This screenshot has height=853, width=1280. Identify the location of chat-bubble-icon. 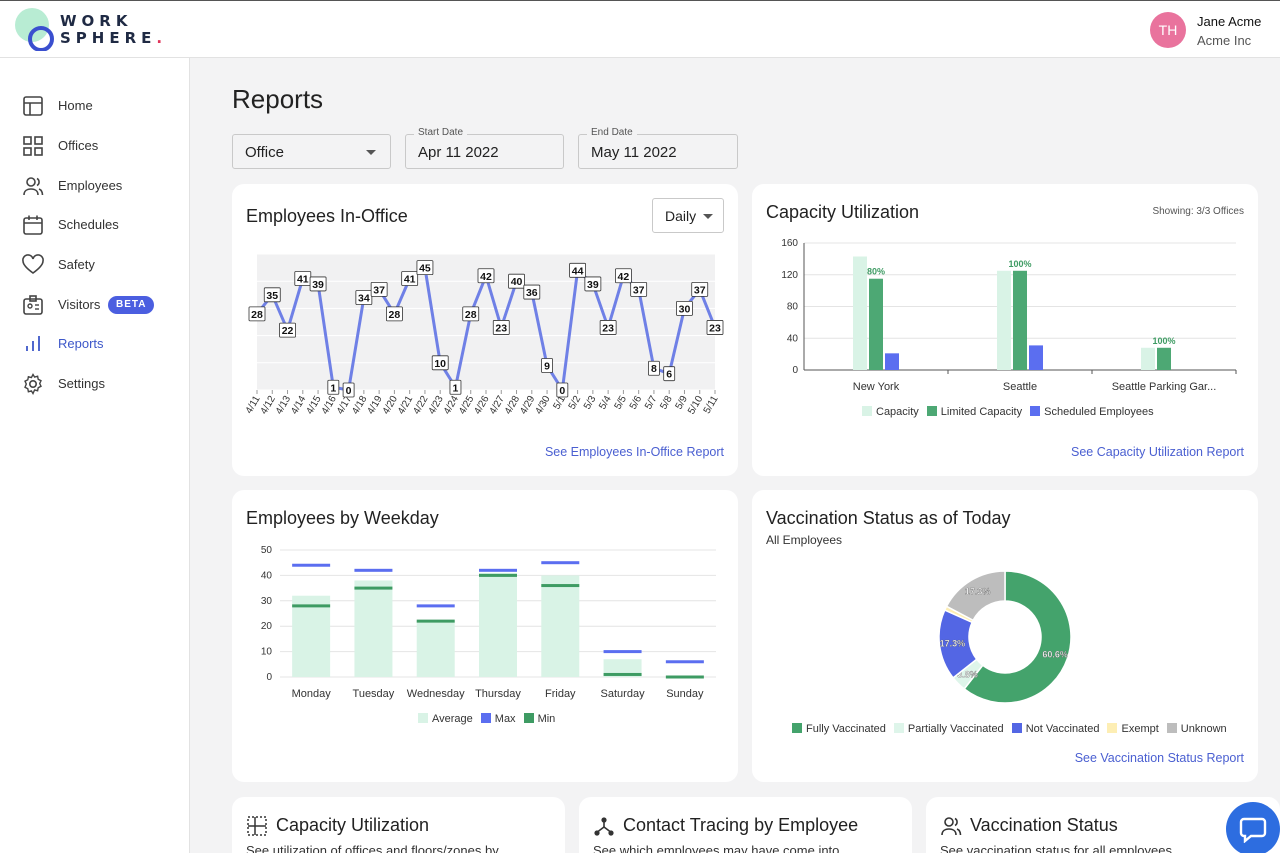
(1253, 830).